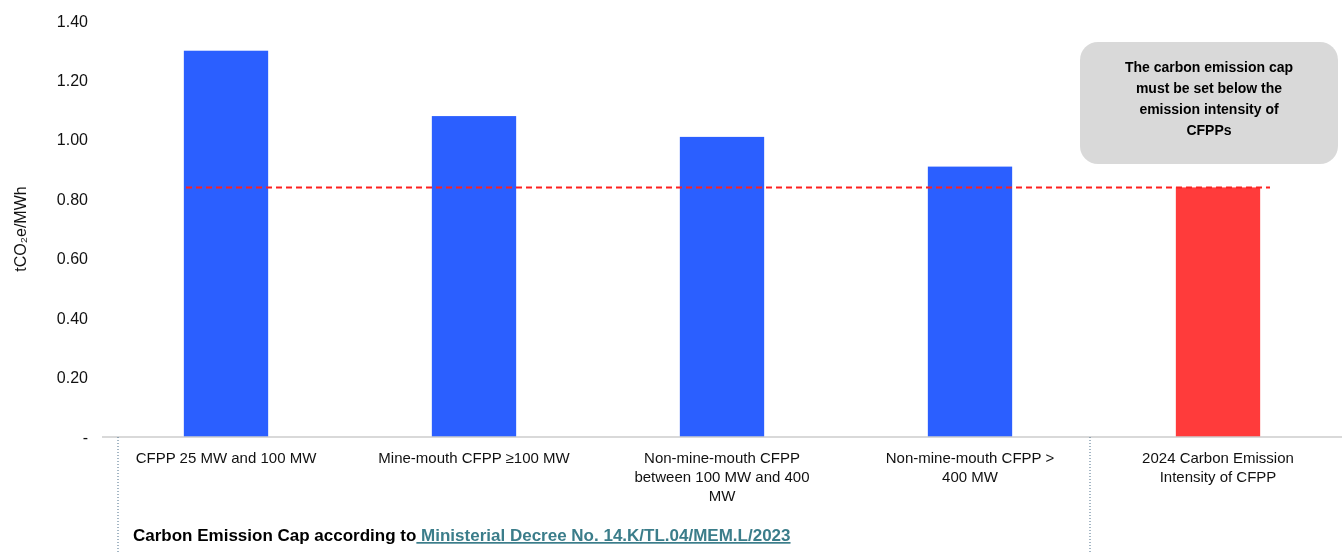  I want to click on x-tick-label: Non-mine-mouth CFPP between 100 MW and 400 MW, so click(722, 476).